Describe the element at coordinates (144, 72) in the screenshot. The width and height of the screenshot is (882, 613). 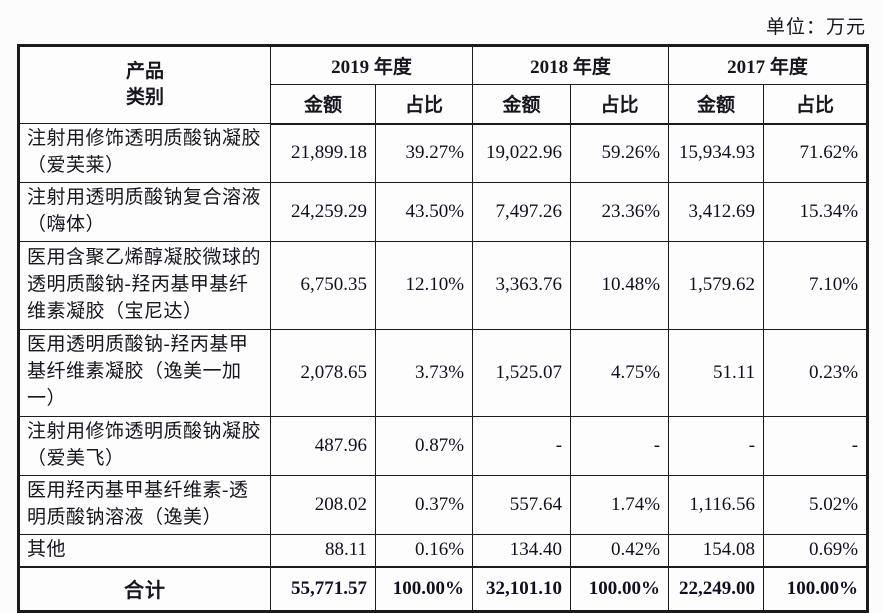
I see `header-product-line1: 产品` at that location.